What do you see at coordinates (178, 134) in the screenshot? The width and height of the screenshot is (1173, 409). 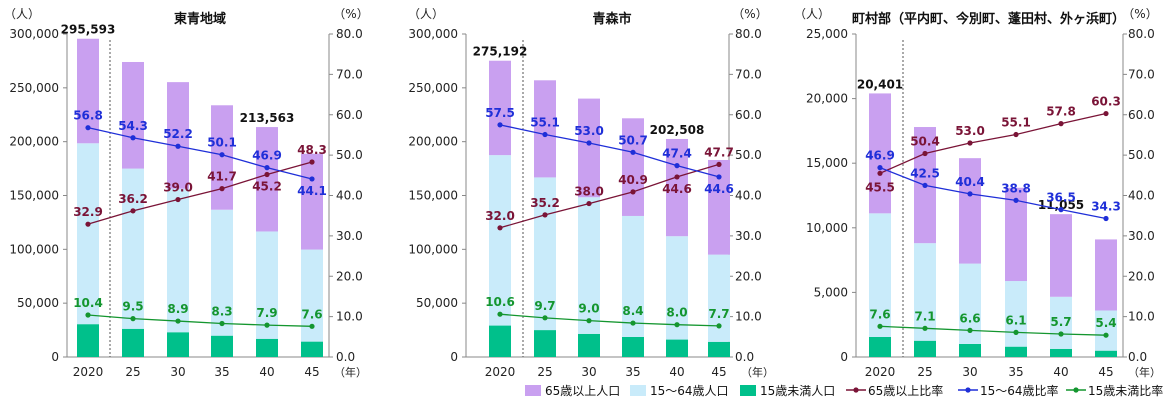 I see `line-data-label: 52.2` at bounding box center [178, 134].